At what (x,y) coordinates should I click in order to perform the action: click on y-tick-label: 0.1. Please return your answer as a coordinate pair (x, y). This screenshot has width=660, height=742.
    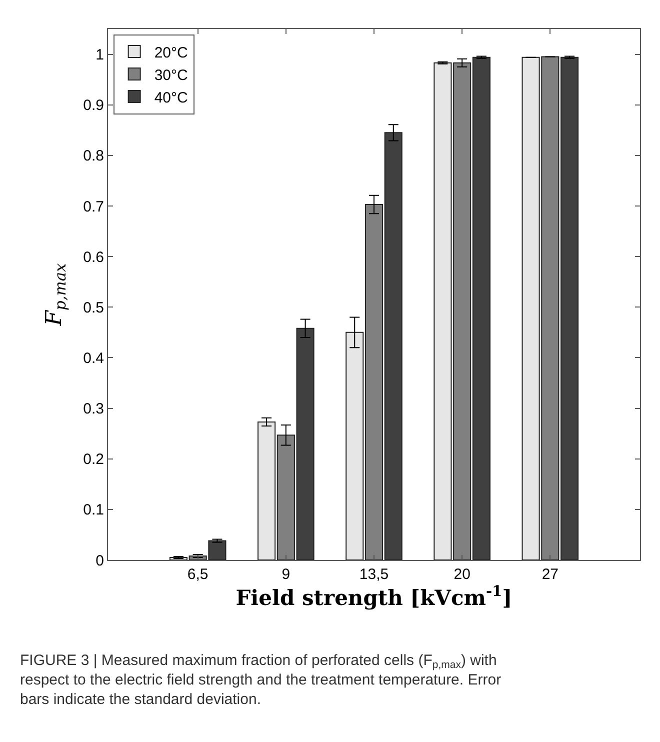
    Looking at the image, I should click on (93, 510).